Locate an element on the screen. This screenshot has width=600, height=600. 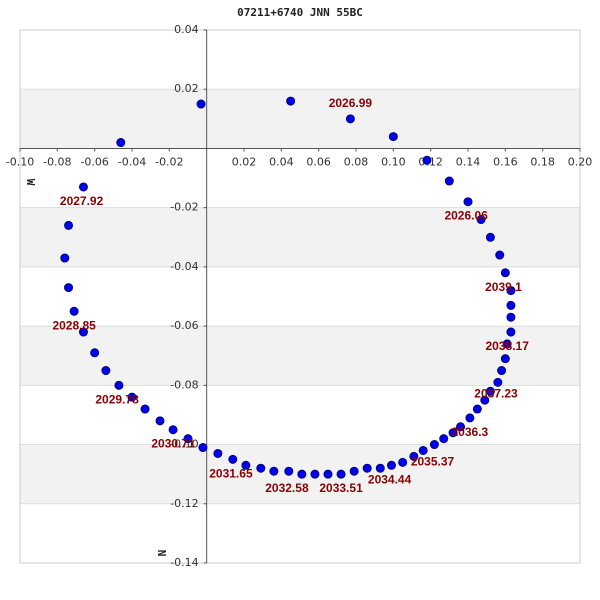
x-tick-label: 0.02 is located at coordinates (244, 161).